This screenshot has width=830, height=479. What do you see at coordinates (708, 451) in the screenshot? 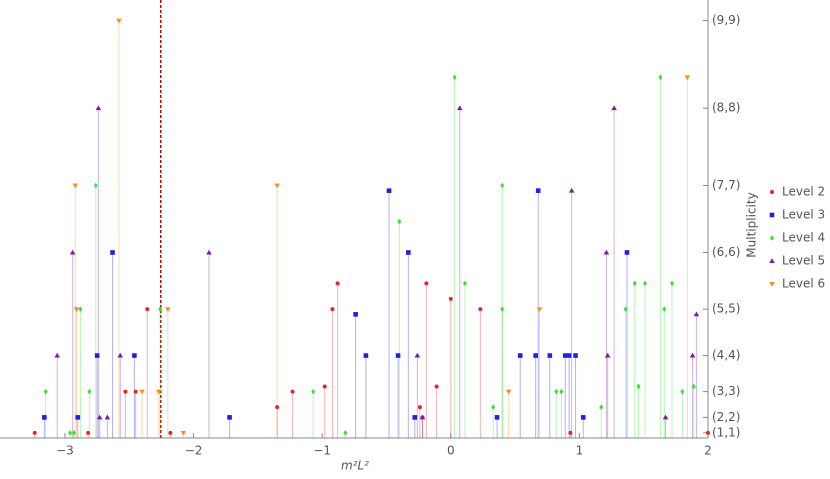
I see `x-tick-label: 2` at bounding box center [708, 451].